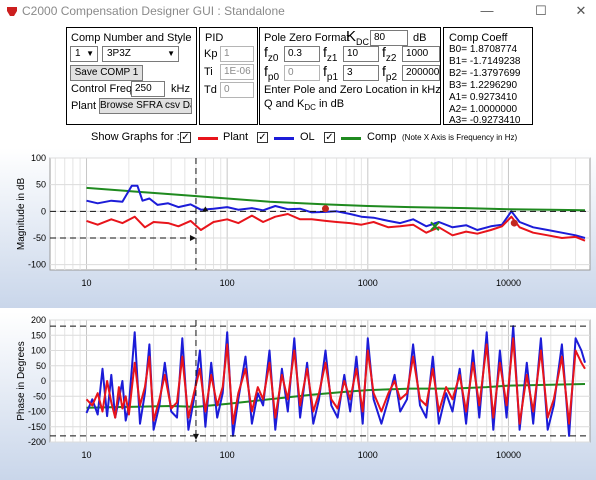 Image resolution: width=596 pixels, height=480 pixels. I want to click on comp-legend-label: Comp, so click(382, 137).